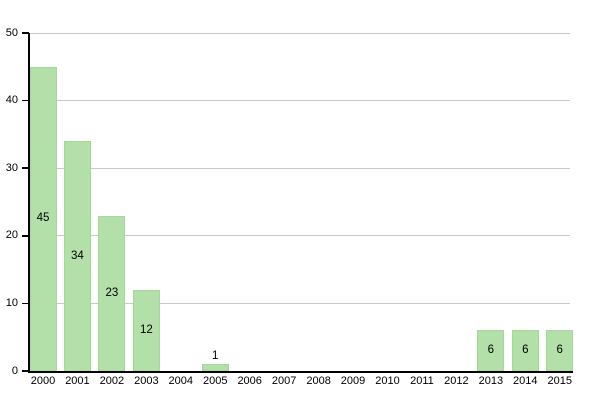 The width and height of the screenshot is (600, 400). I want to click on x-axis-label-2007: 2007, so click(284, 381).